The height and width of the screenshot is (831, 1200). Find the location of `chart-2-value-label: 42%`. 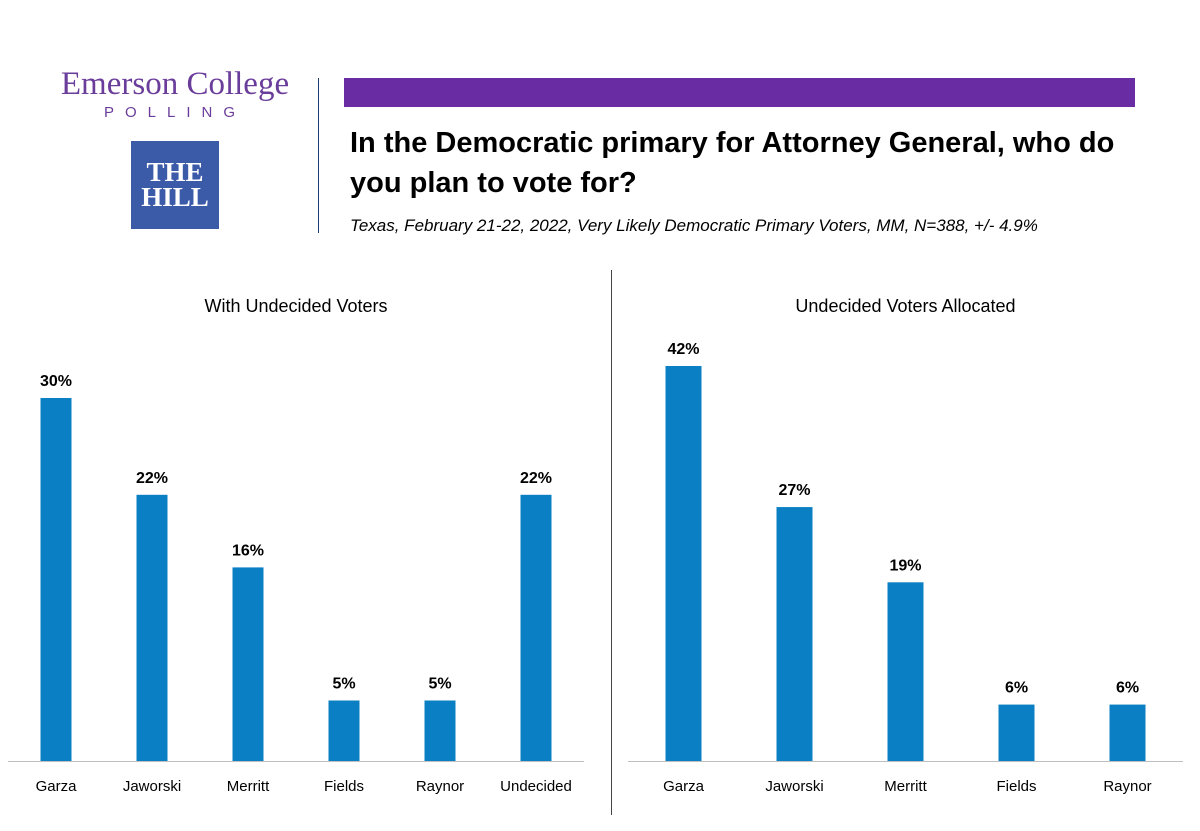

chart-2-value-label: 42% is located at coordinates (683, 349).